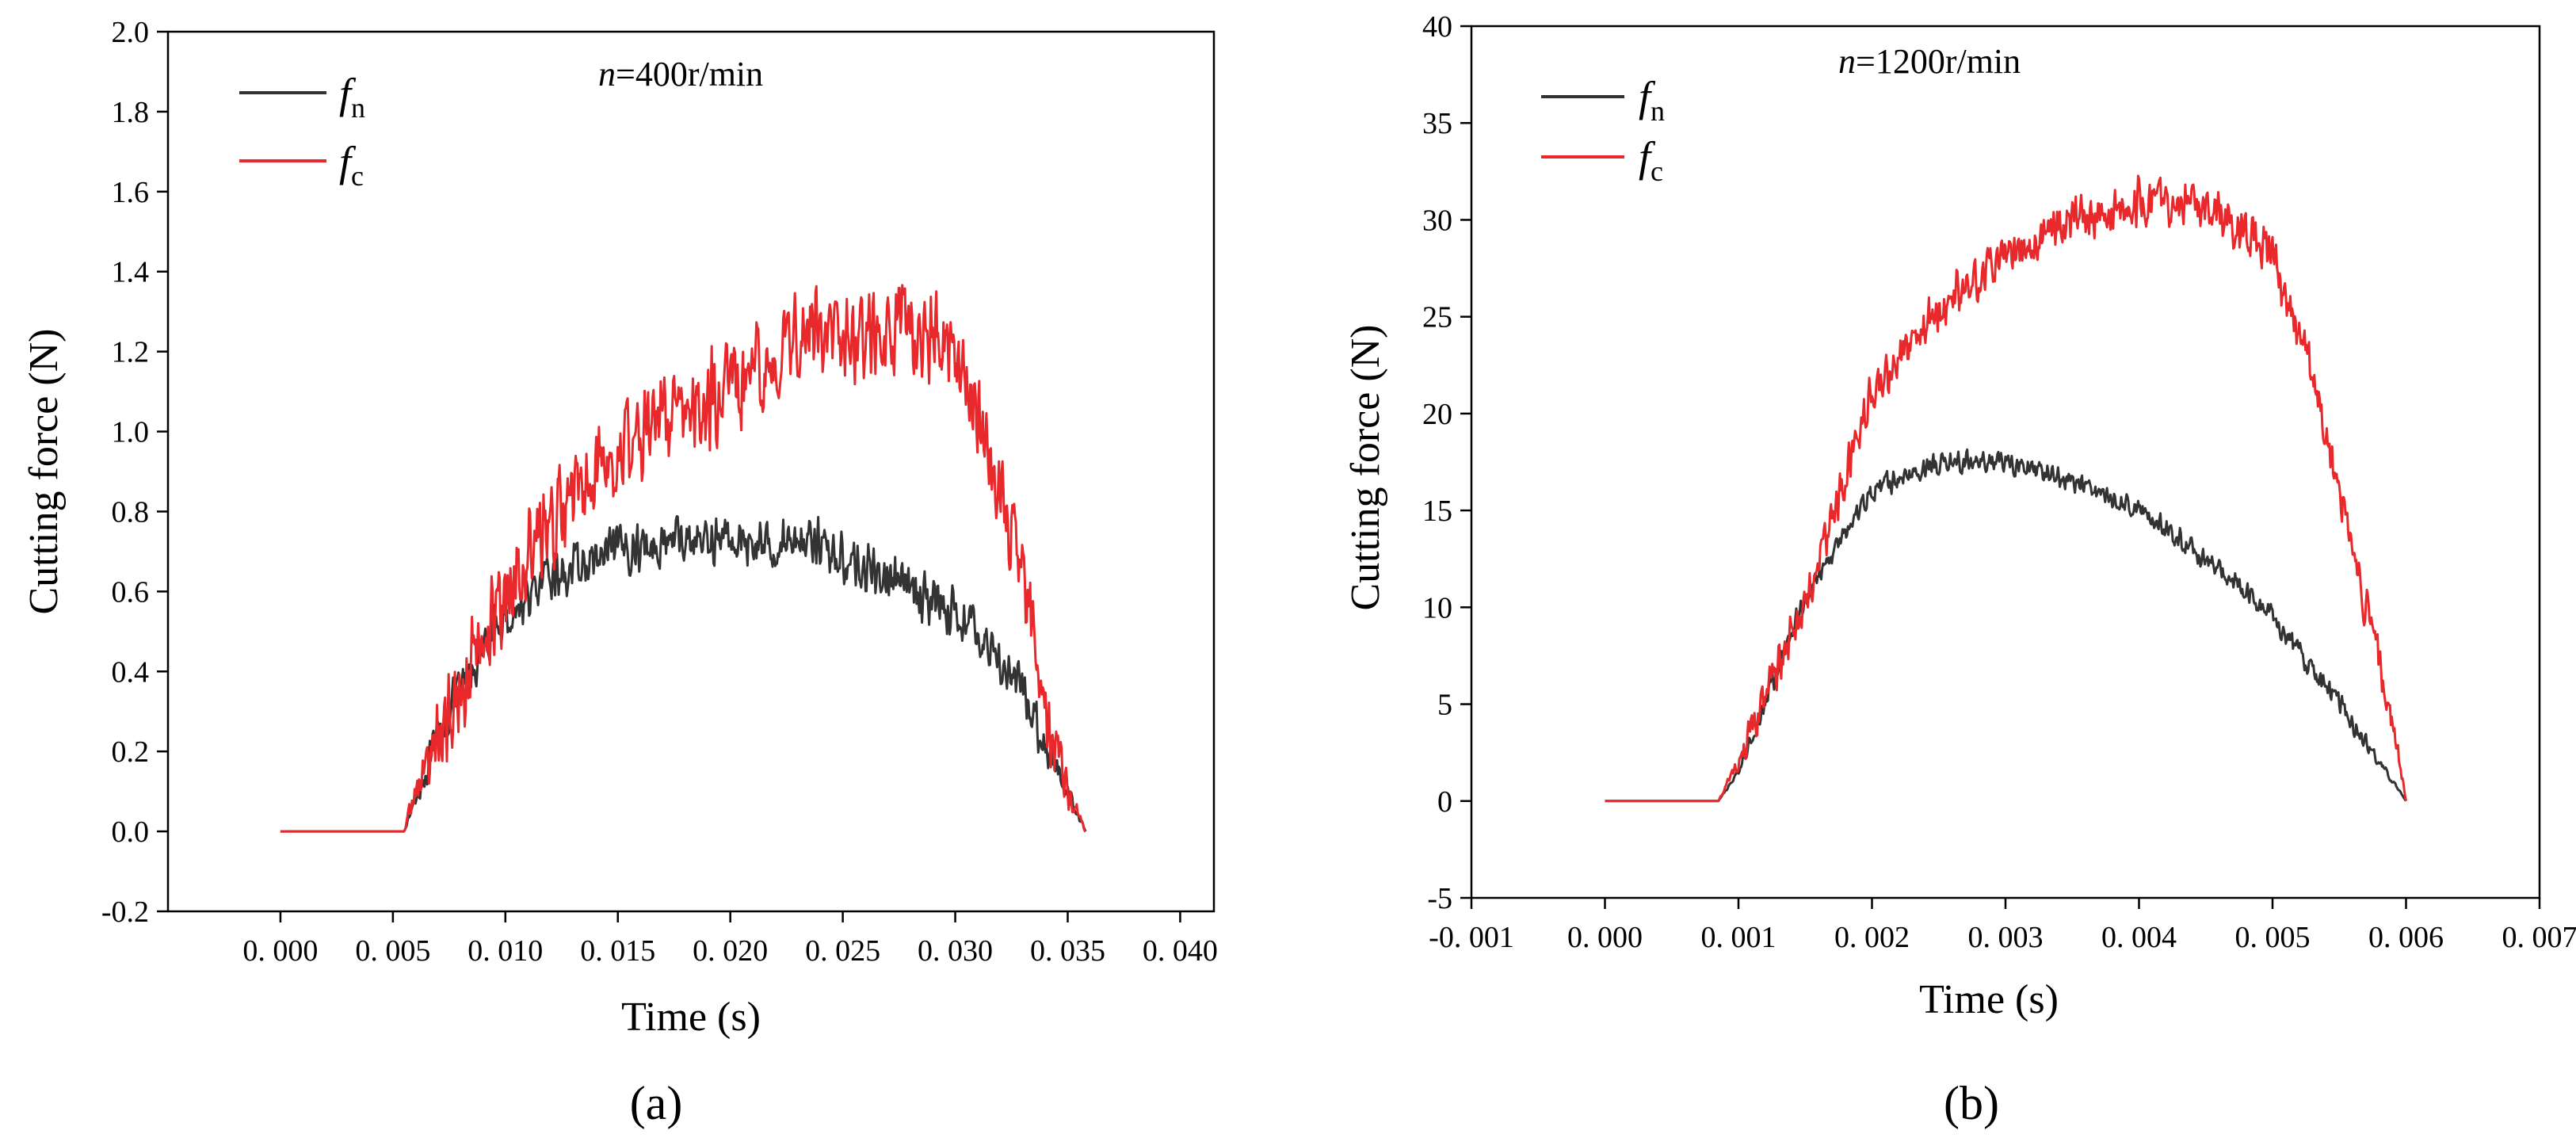 This screenshot has height=1138, width=2576. I want to click on panel-label-a: (a), so click(656, 1103).